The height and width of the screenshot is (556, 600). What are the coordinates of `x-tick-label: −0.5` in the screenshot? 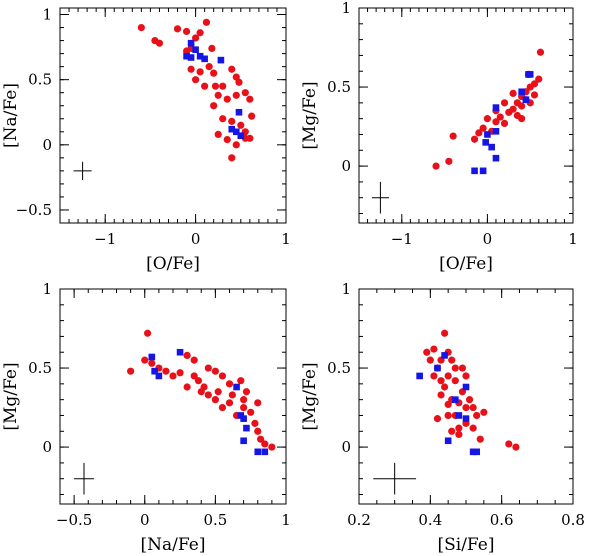 It's located at (74, 520).